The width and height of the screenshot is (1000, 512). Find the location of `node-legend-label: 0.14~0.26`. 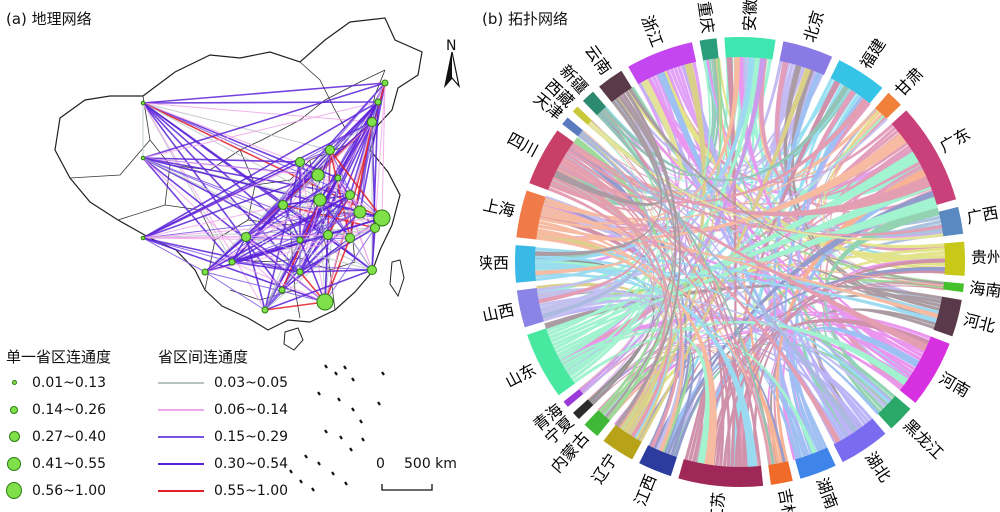

node-legend-label: 0.14~0.26 is located at coordinates (69, 409).